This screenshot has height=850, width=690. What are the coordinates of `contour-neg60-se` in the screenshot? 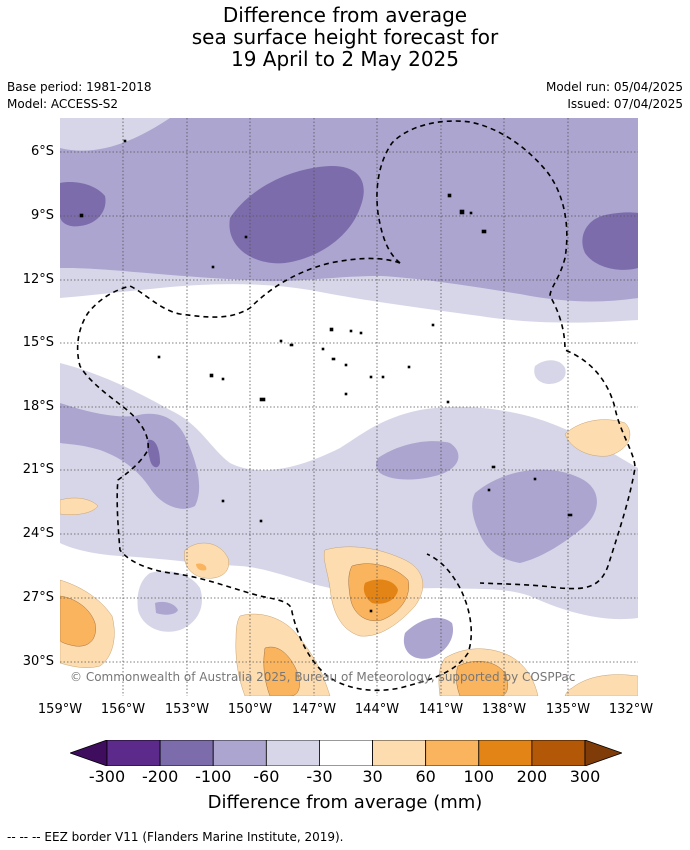 It's located at (534, 516).